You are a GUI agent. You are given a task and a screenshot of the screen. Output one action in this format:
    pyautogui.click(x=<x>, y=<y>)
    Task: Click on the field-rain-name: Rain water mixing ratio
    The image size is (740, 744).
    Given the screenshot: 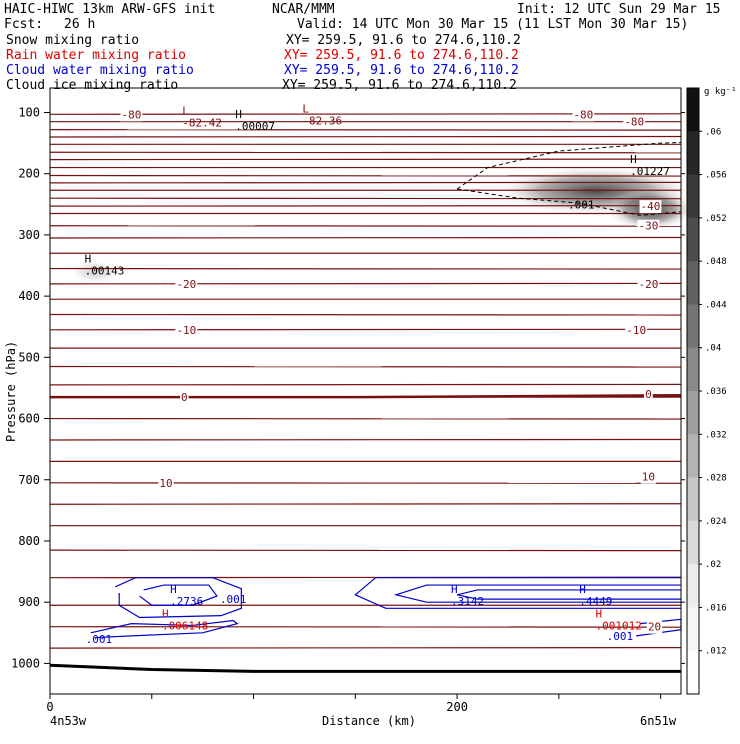 What is the action you would take?
    pyautogui.click(x=96, y=55)
    